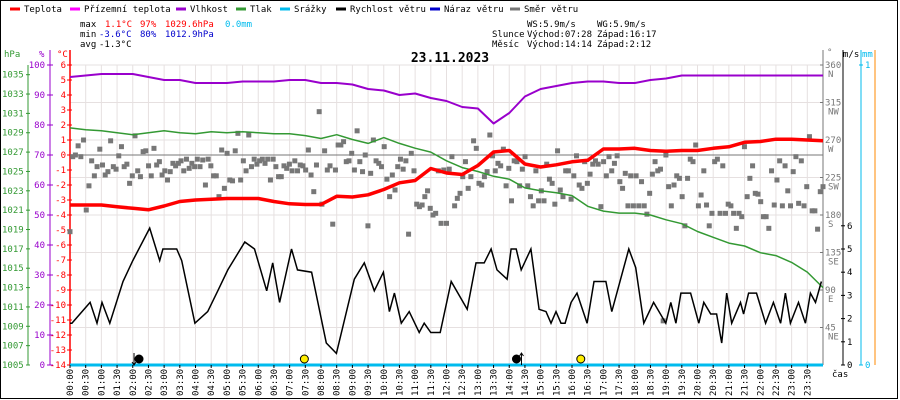 This screenshot has height=400, width=900. What do you see at coordinates (148, 25) in the screenshot?
I see `max-humidity: 97%` at bounding box center [148, 25].